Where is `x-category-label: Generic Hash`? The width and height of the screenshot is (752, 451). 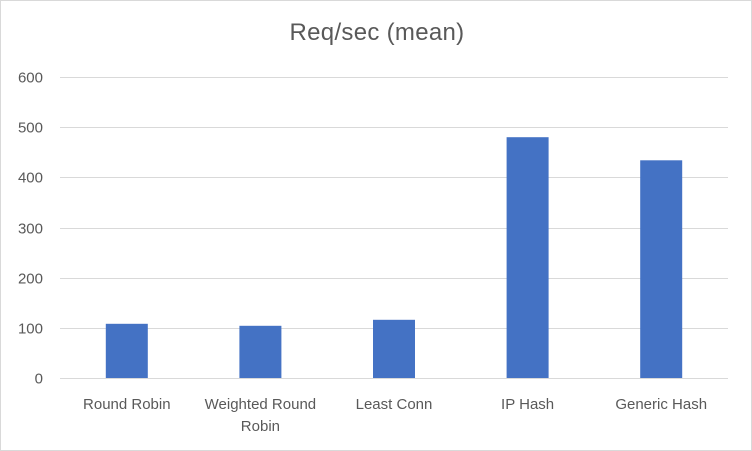 x-category-label: Generic Hash is located at coordinates (661, 404).